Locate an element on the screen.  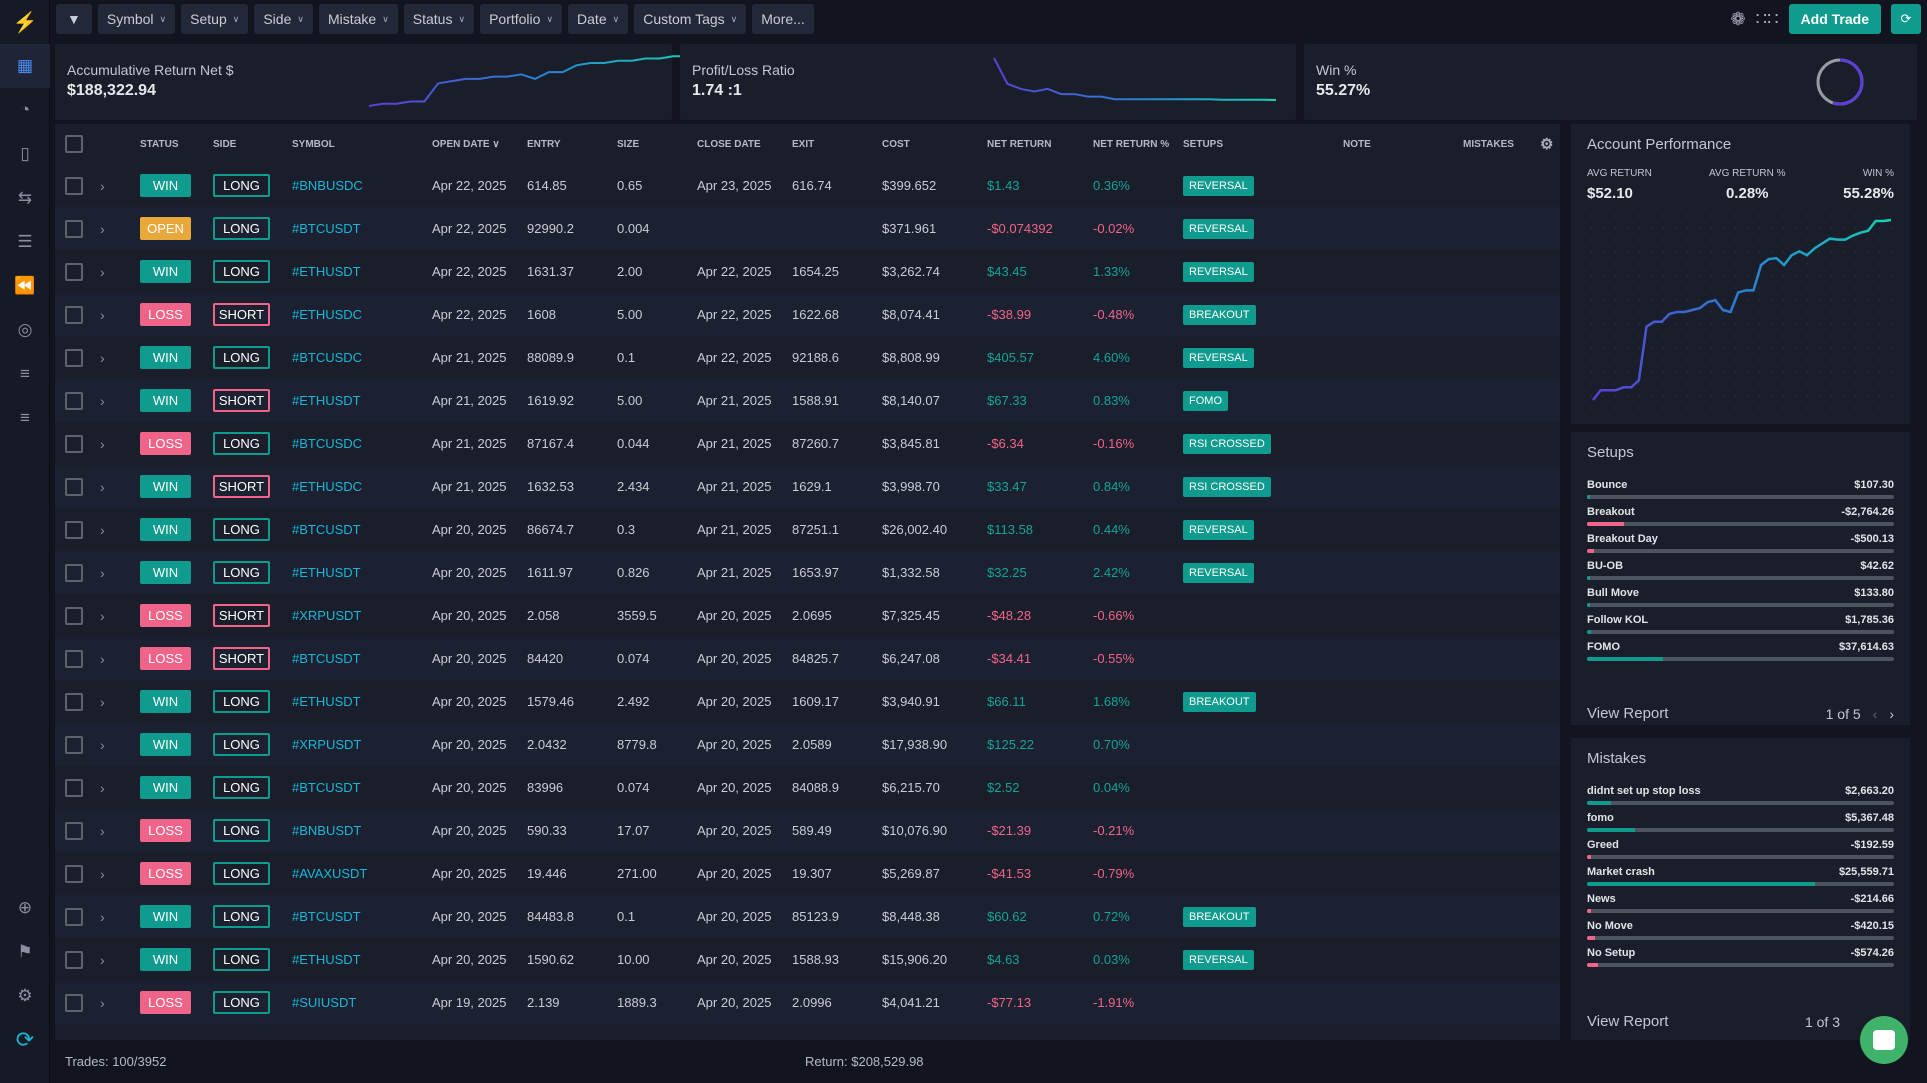
sort-desc-icon: ∨ is located at coordinates (494, 144).